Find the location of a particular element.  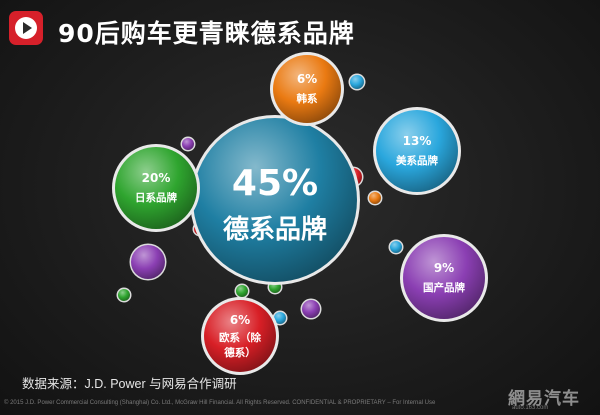

bubble-category-label: 德系品牌 is located at coordinates (275, 229).